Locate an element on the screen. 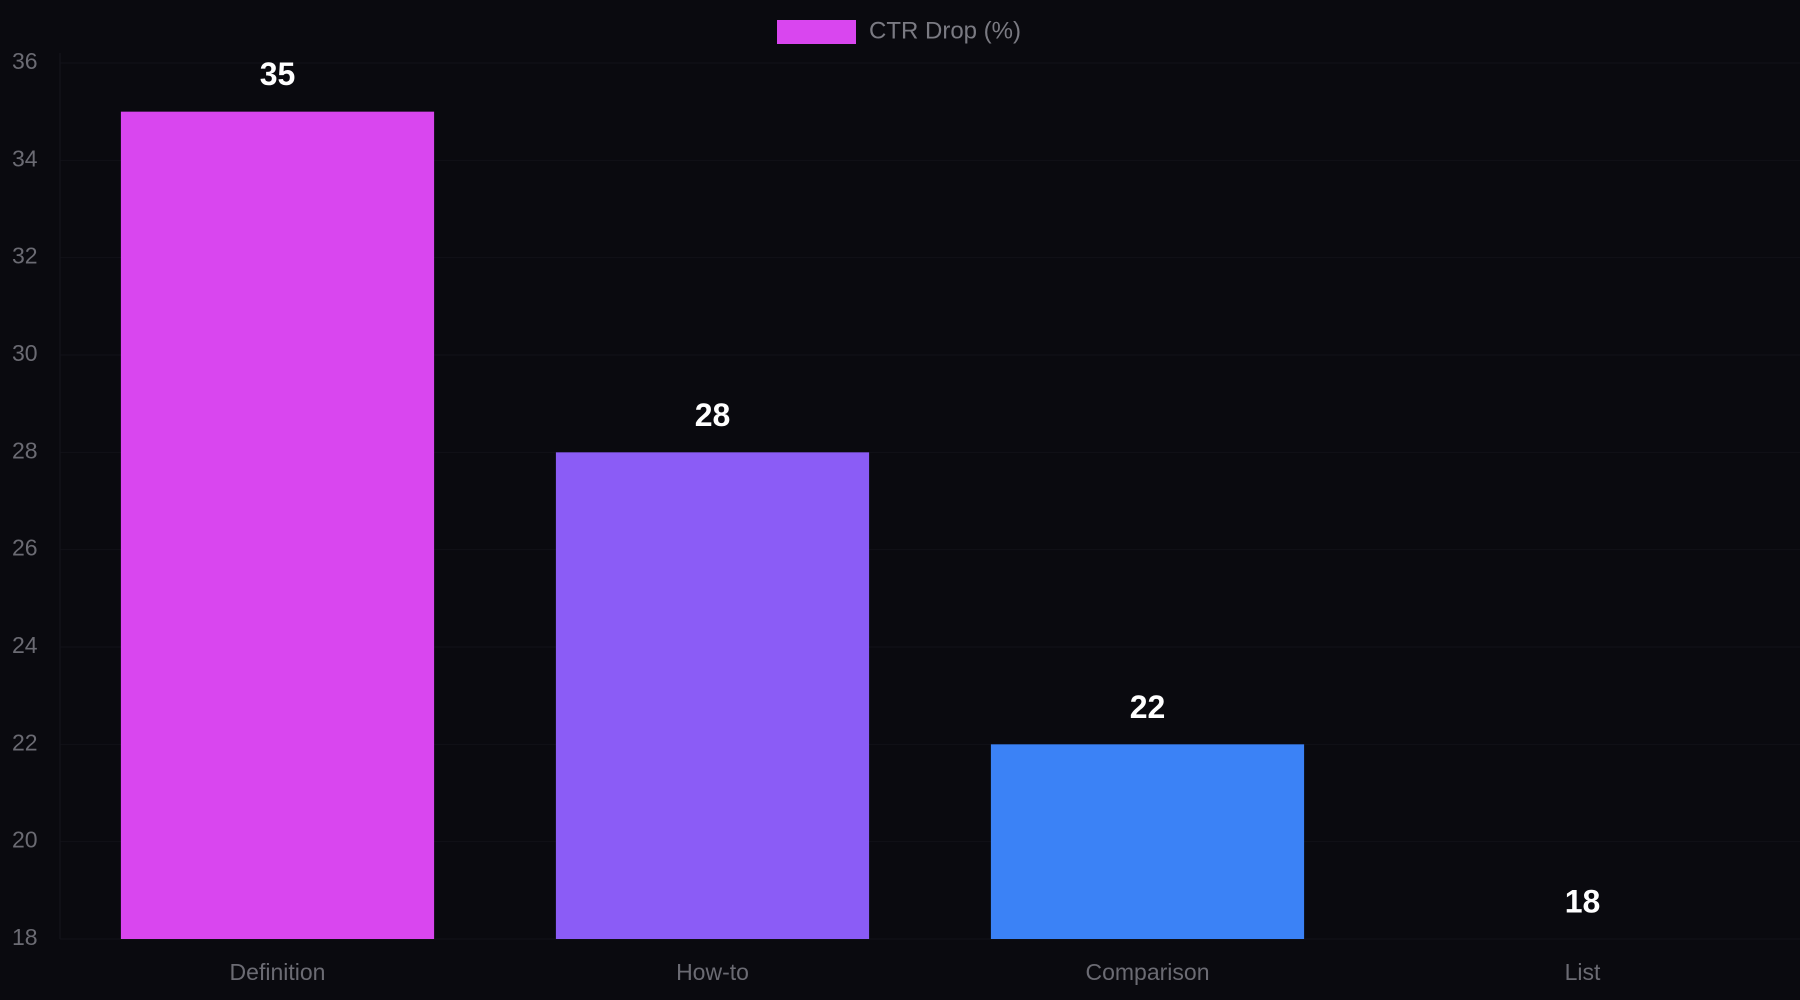 The image size is (1800, 1000). y-tick-label: 30 is located at coordinates (25, 353).